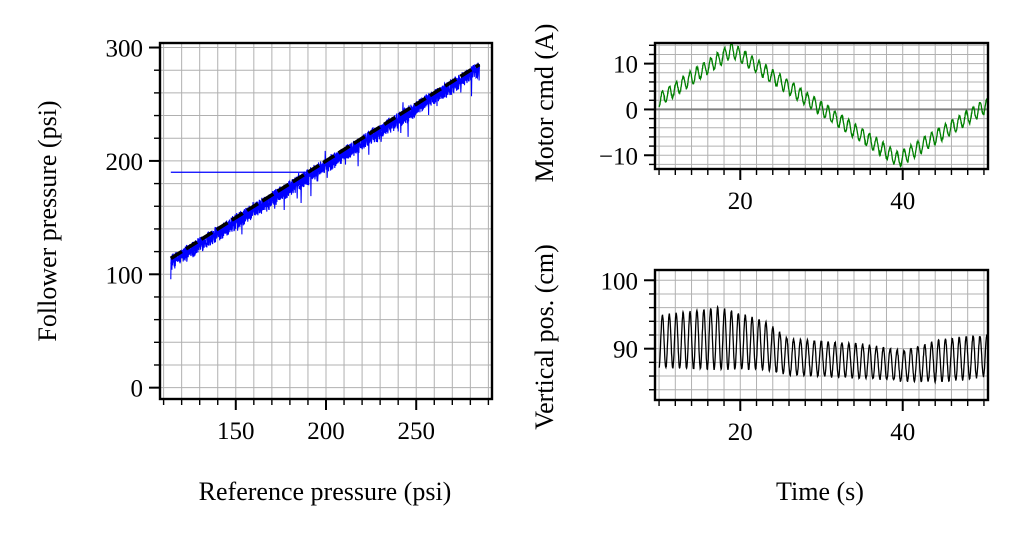 This screenshot has height=540, width=1020. Describe the element at coordinates (416, 431) in the screenshot. I see `scatter-x-tick-label: 250` at that location.